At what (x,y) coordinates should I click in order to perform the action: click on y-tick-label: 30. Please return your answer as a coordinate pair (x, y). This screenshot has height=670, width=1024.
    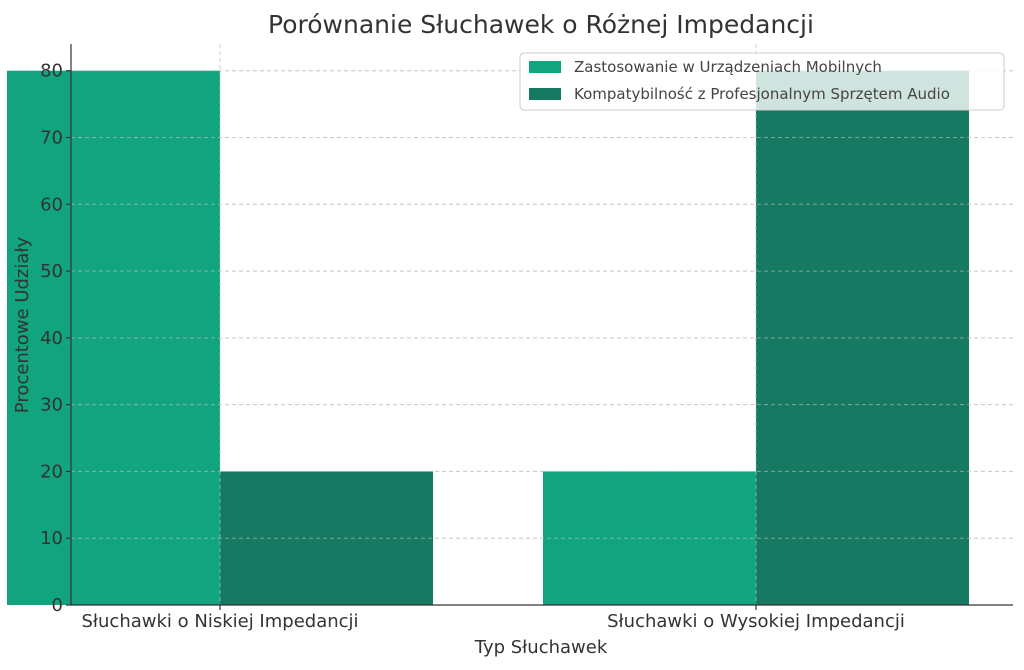
    Looking at the image, I should click on (51, 405).